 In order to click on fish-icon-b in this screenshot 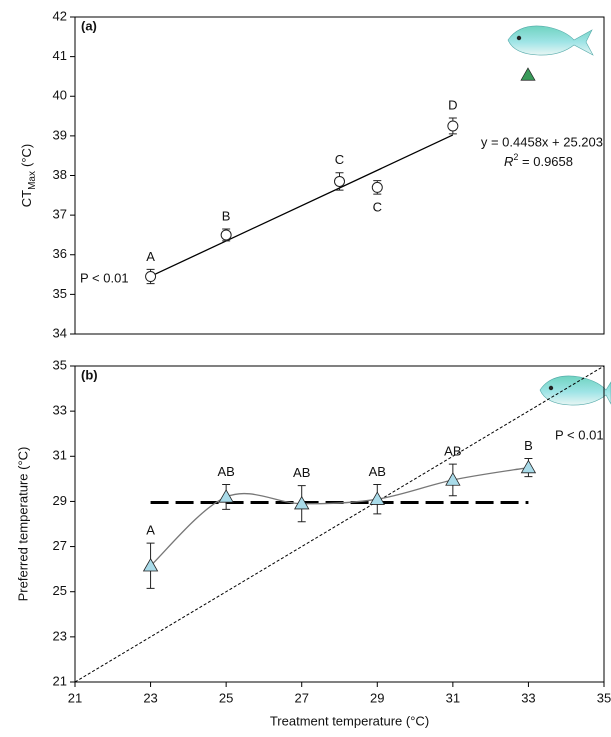, I will do `click(575, 390)`.